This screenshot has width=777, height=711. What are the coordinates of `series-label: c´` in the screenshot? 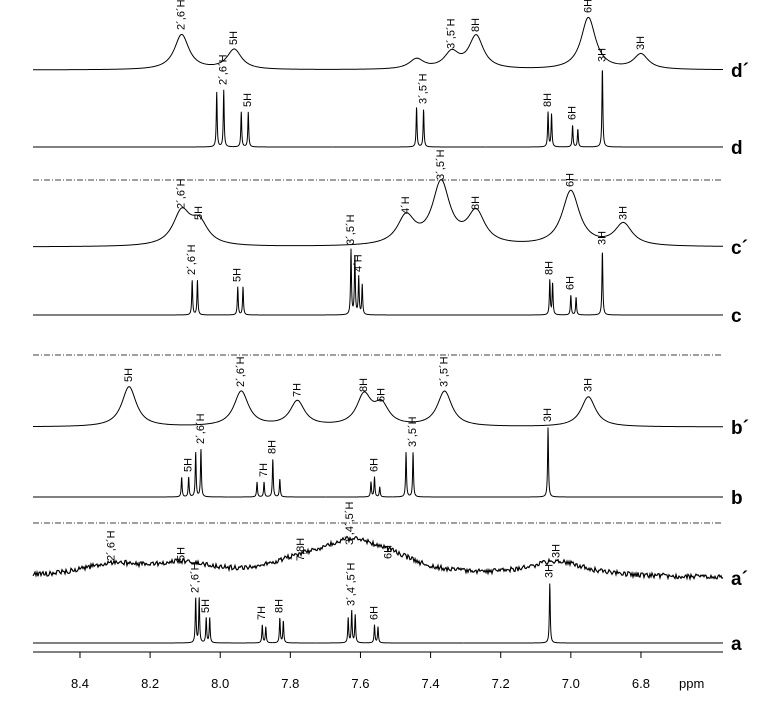 It's located at (739, 248).